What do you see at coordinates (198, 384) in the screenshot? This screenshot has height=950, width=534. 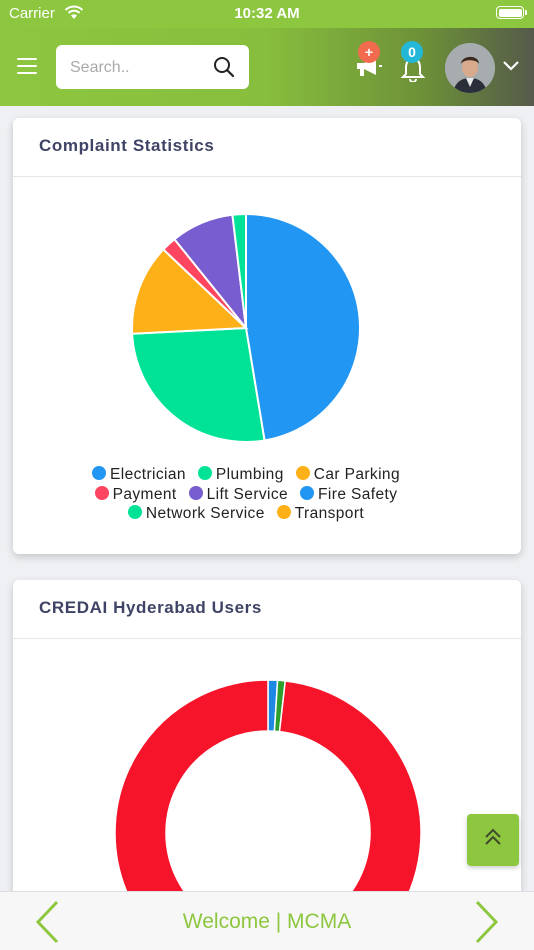 I see `pie-slice-plumbing` at bounding box center [198, 384].